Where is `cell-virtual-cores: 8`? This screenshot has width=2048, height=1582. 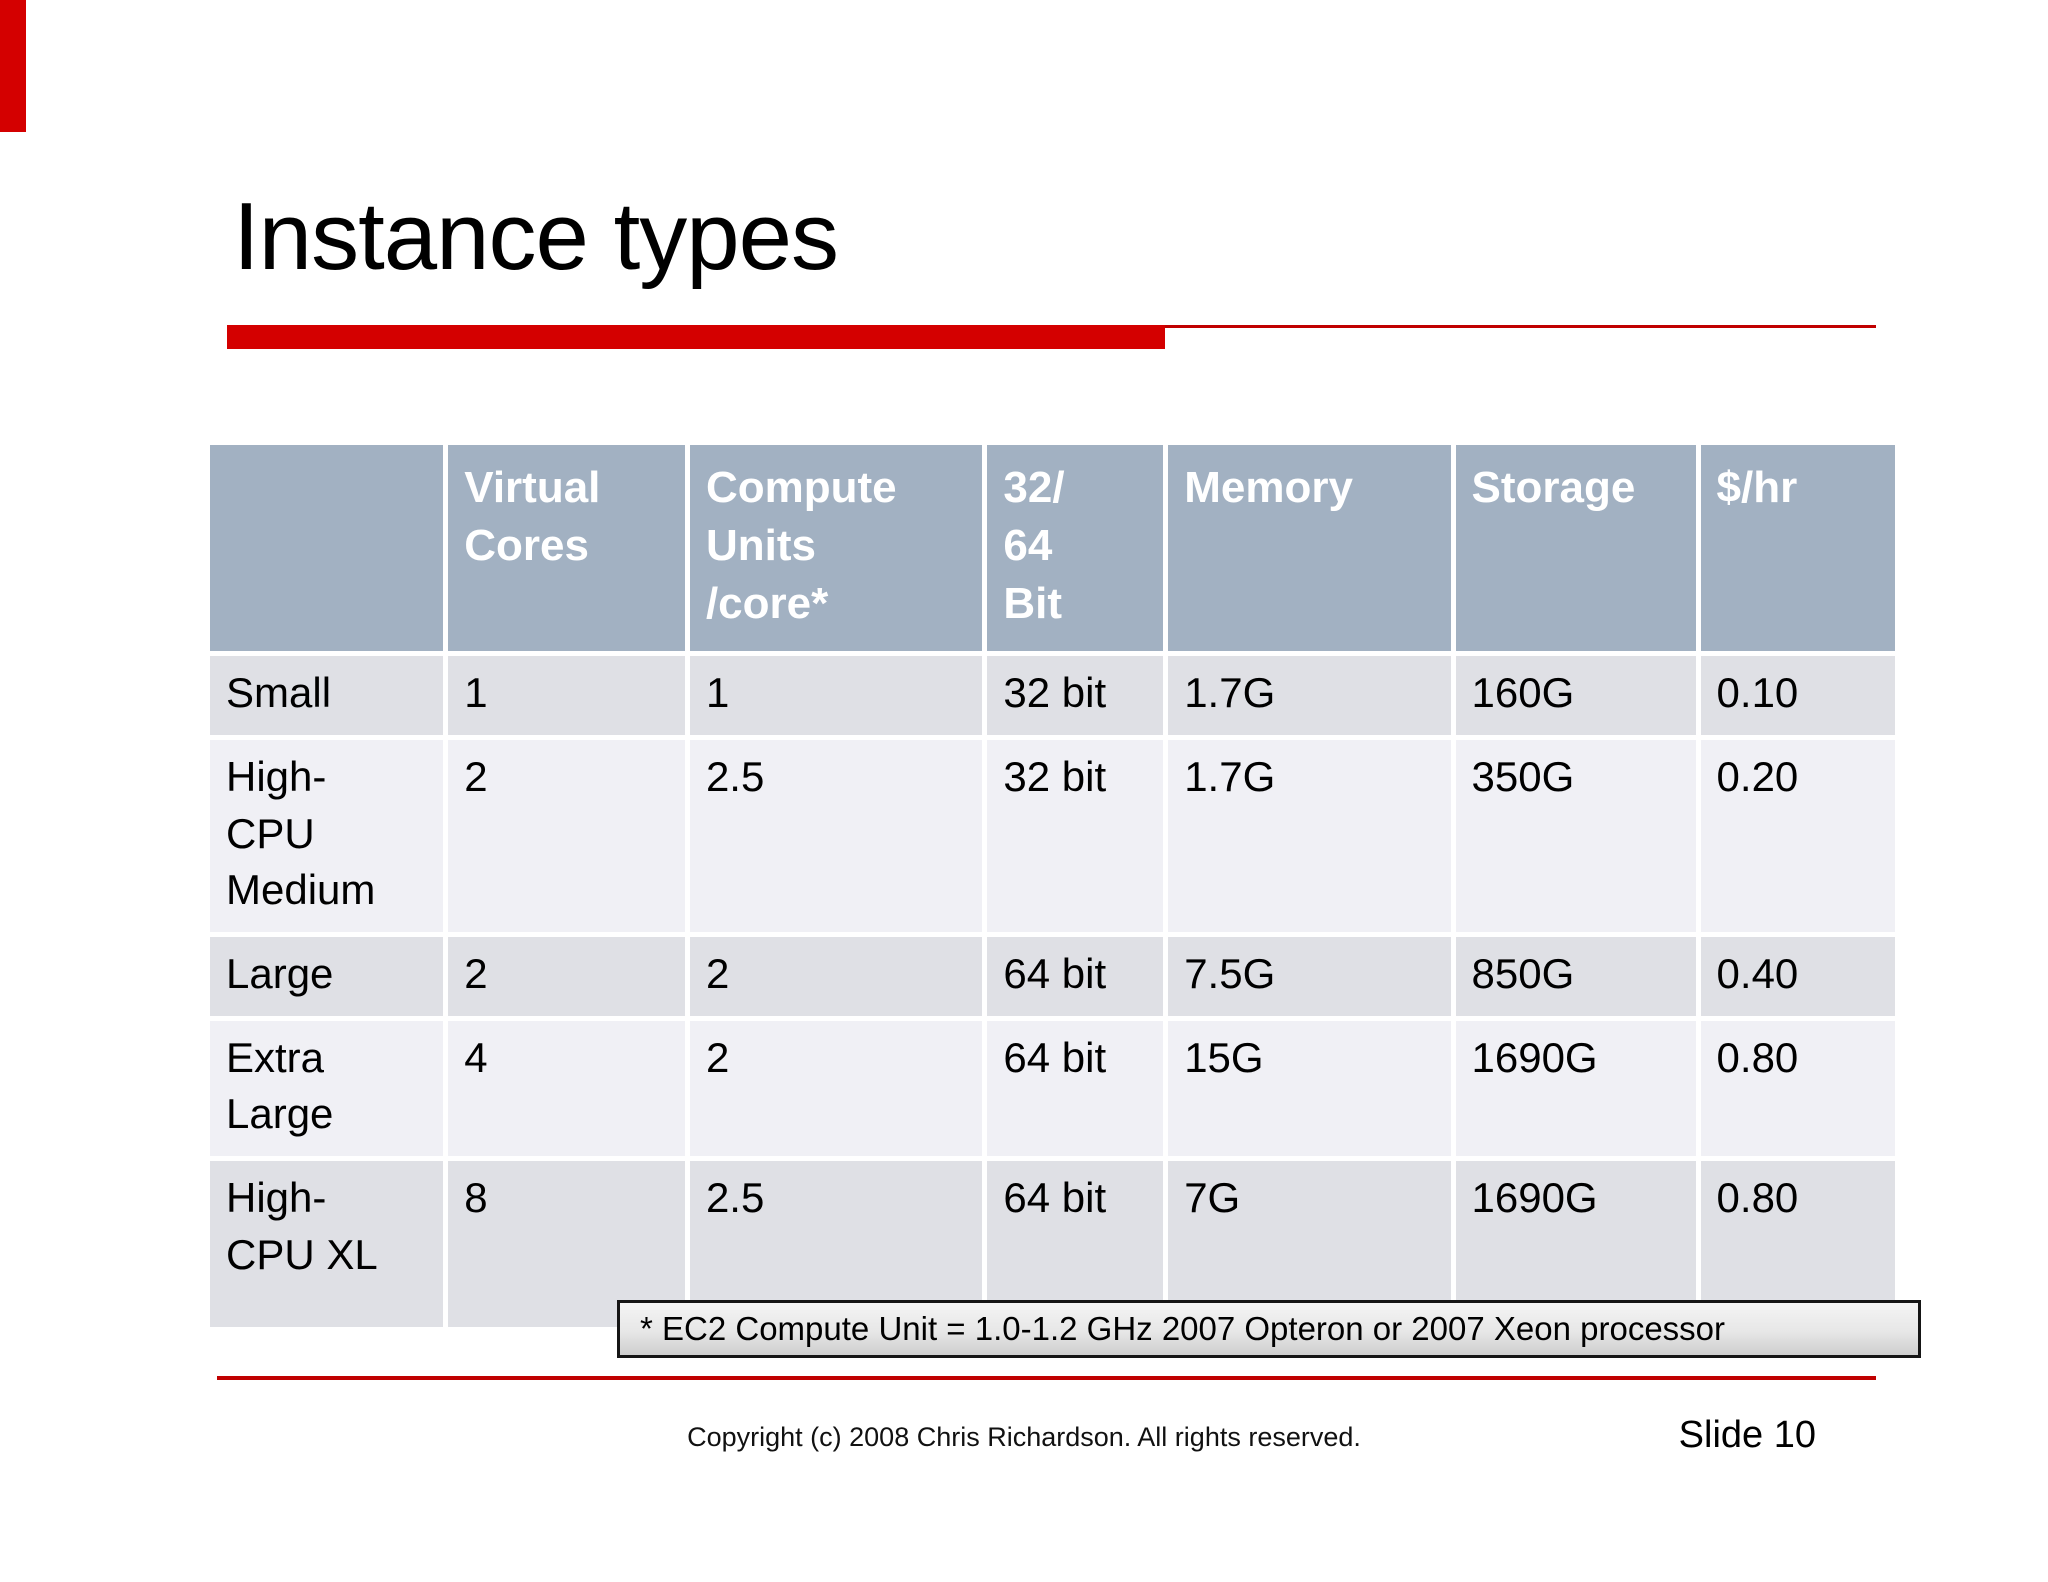
cell-virtual-cores: 8 is located at coordinates (566, 1244).